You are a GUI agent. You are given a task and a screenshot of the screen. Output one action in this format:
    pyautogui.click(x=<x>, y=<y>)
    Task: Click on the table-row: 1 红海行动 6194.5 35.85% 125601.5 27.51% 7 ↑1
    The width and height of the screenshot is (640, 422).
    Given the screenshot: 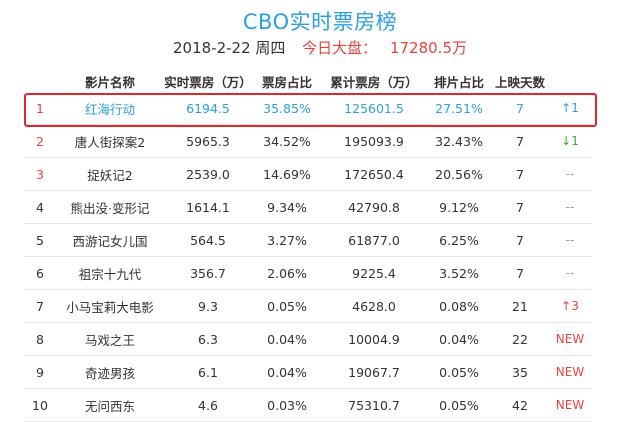 What is the action you would take?
    pyautogui.click(x=308, y=108)
    